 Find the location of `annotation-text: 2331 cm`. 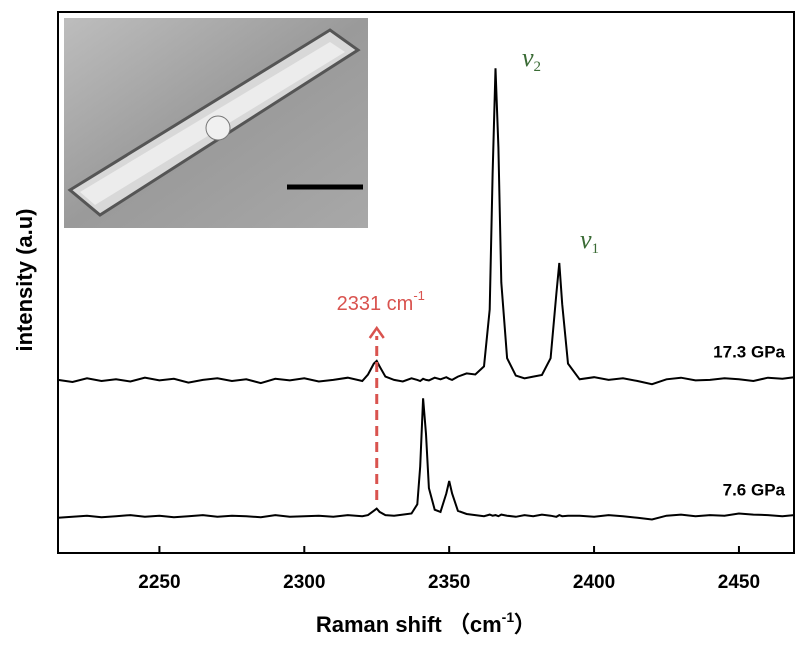

annotation-text: 2331 cm is located at coordinates (375, 304).